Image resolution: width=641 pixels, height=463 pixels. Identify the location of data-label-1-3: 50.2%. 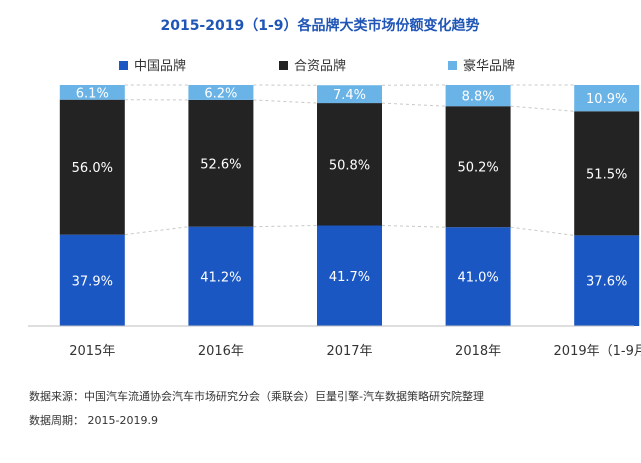
(477, 168).